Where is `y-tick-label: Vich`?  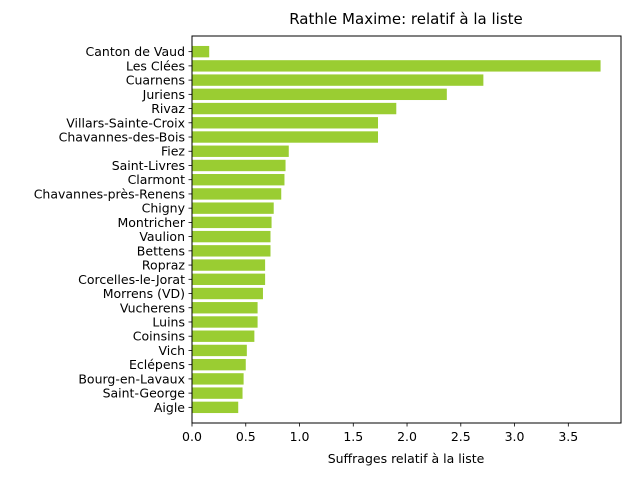 y-tick-label: Vich is located at coordinates (171, 350).